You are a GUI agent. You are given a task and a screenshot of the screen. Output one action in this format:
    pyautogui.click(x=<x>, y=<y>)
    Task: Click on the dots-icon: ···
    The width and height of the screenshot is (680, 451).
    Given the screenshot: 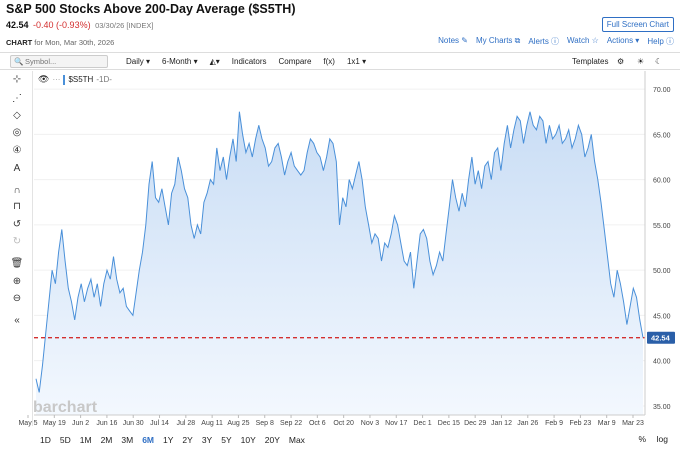 What is the action you would take?
    pyautogui.click(x=56, y=79)
    